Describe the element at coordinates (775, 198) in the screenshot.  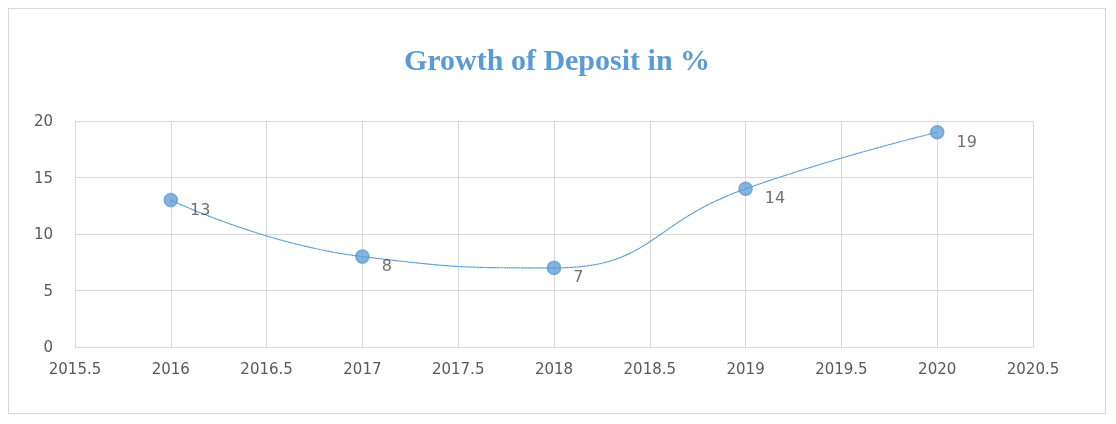
I see `data-label: 14` at that location.